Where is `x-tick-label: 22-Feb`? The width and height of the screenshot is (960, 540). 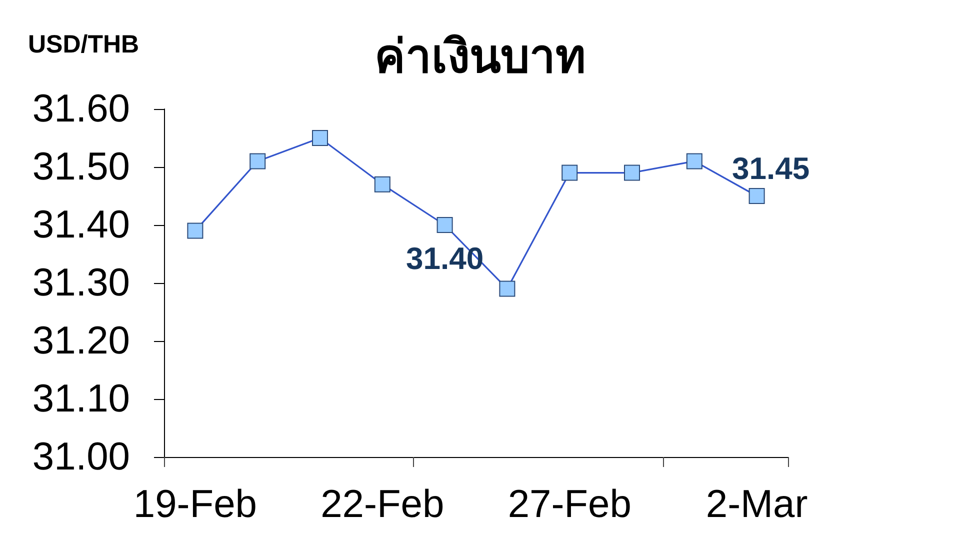
x-tick-label: 22-Feb is located at coordinates (382, 504).